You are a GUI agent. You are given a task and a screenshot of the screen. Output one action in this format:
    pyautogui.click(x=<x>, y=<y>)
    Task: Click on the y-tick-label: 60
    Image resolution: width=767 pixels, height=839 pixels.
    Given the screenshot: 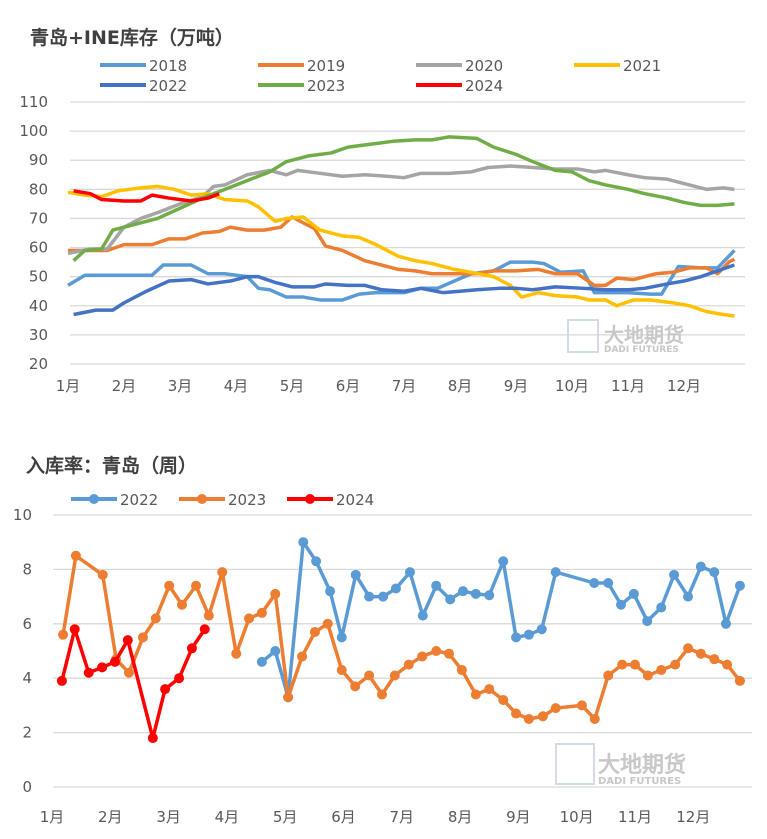 What is the action you would take?
    pyautogui.click(x=38, y=248)
    